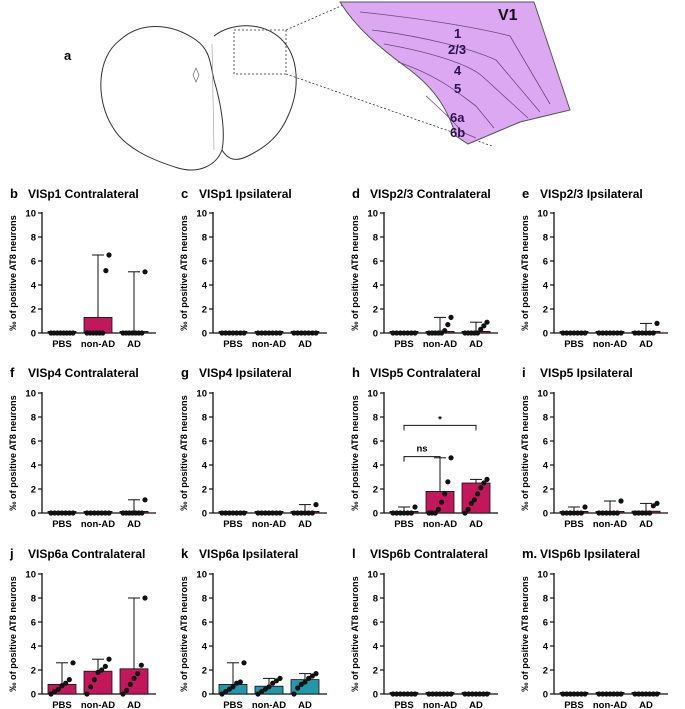  What do you see at coordinates (318, 16) in the screenshot?
I see `zoom-line-top` at bounding box center [318, 16].